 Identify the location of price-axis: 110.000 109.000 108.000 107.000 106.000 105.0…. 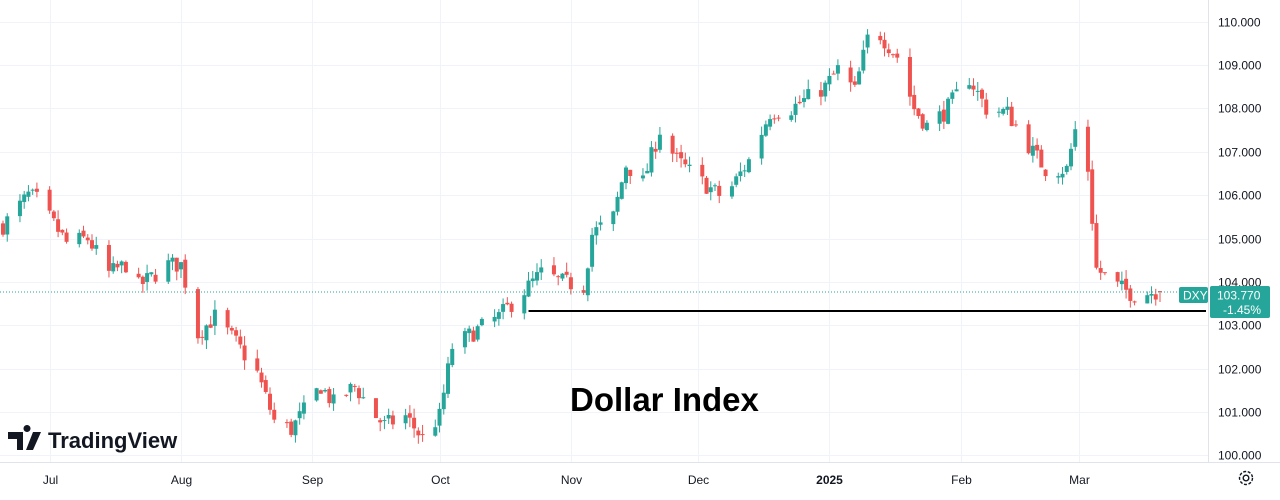
(1235, 231).